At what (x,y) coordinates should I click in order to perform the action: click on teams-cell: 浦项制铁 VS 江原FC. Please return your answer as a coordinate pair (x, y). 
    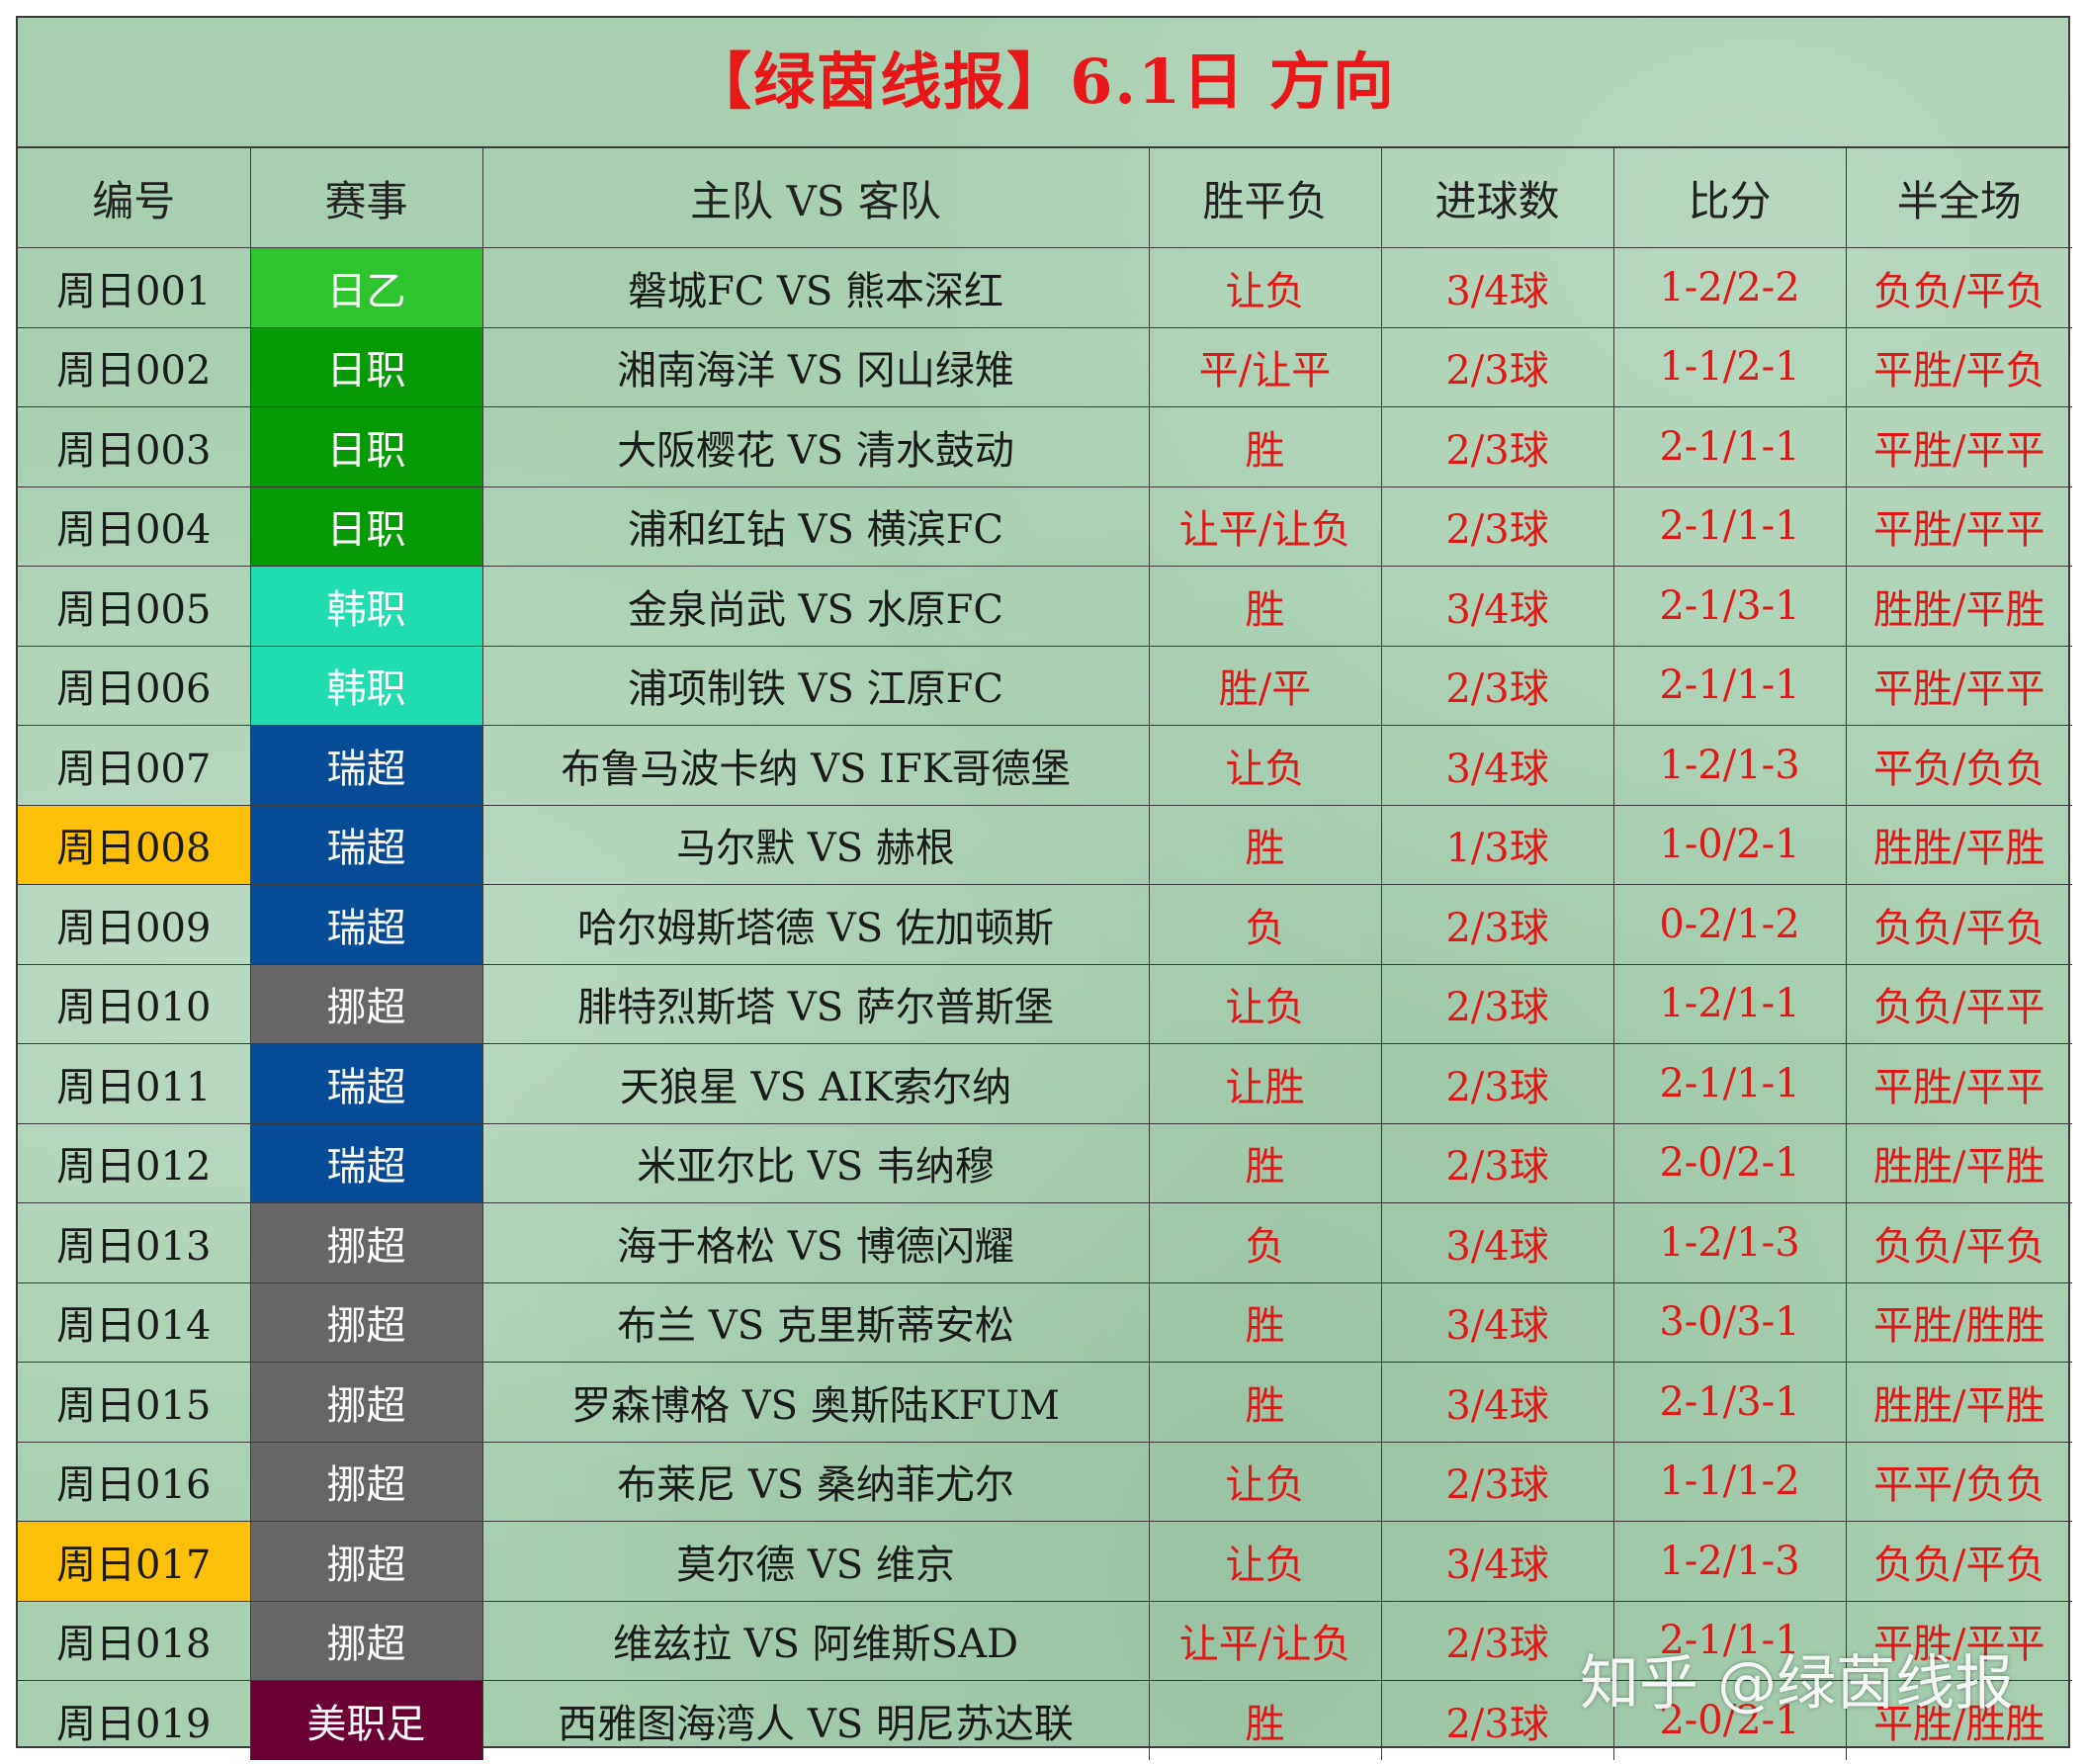
    Looking at the image, I should click on (815, 685).